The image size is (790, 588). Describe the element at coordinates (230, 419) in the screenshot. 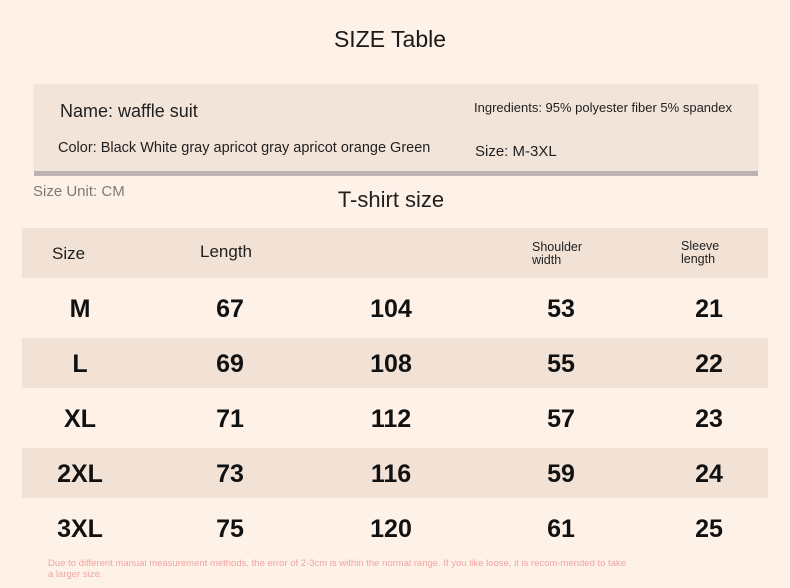

I see `table-cell-length: 71` at that location.